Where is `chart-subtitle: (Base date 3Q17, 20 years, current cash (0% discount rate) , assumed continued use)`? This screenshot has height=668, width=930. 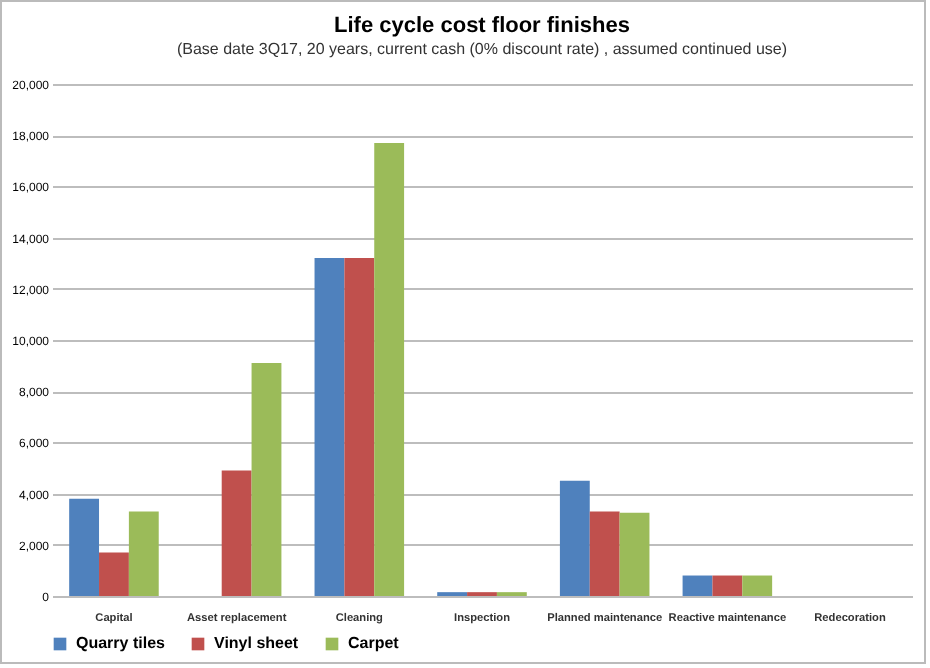
chart-subtitle: (Base date 3Q17, 20 years, current cash (0% discount rate) , assumed continued use) is located at coordinates (482, 49).